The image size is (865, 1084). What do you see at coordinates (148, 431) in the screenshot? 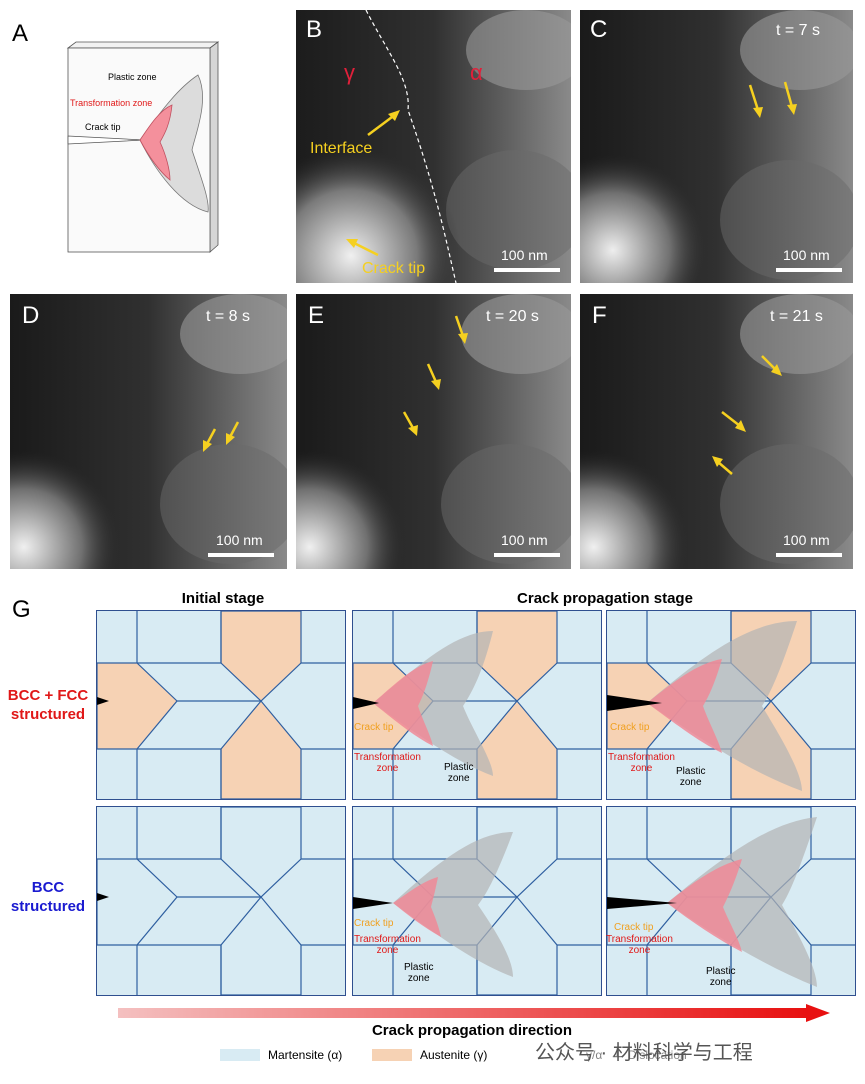
I see `tem-panel-d: D t = 8 s 100 nm` at bounding box center [148, 431].